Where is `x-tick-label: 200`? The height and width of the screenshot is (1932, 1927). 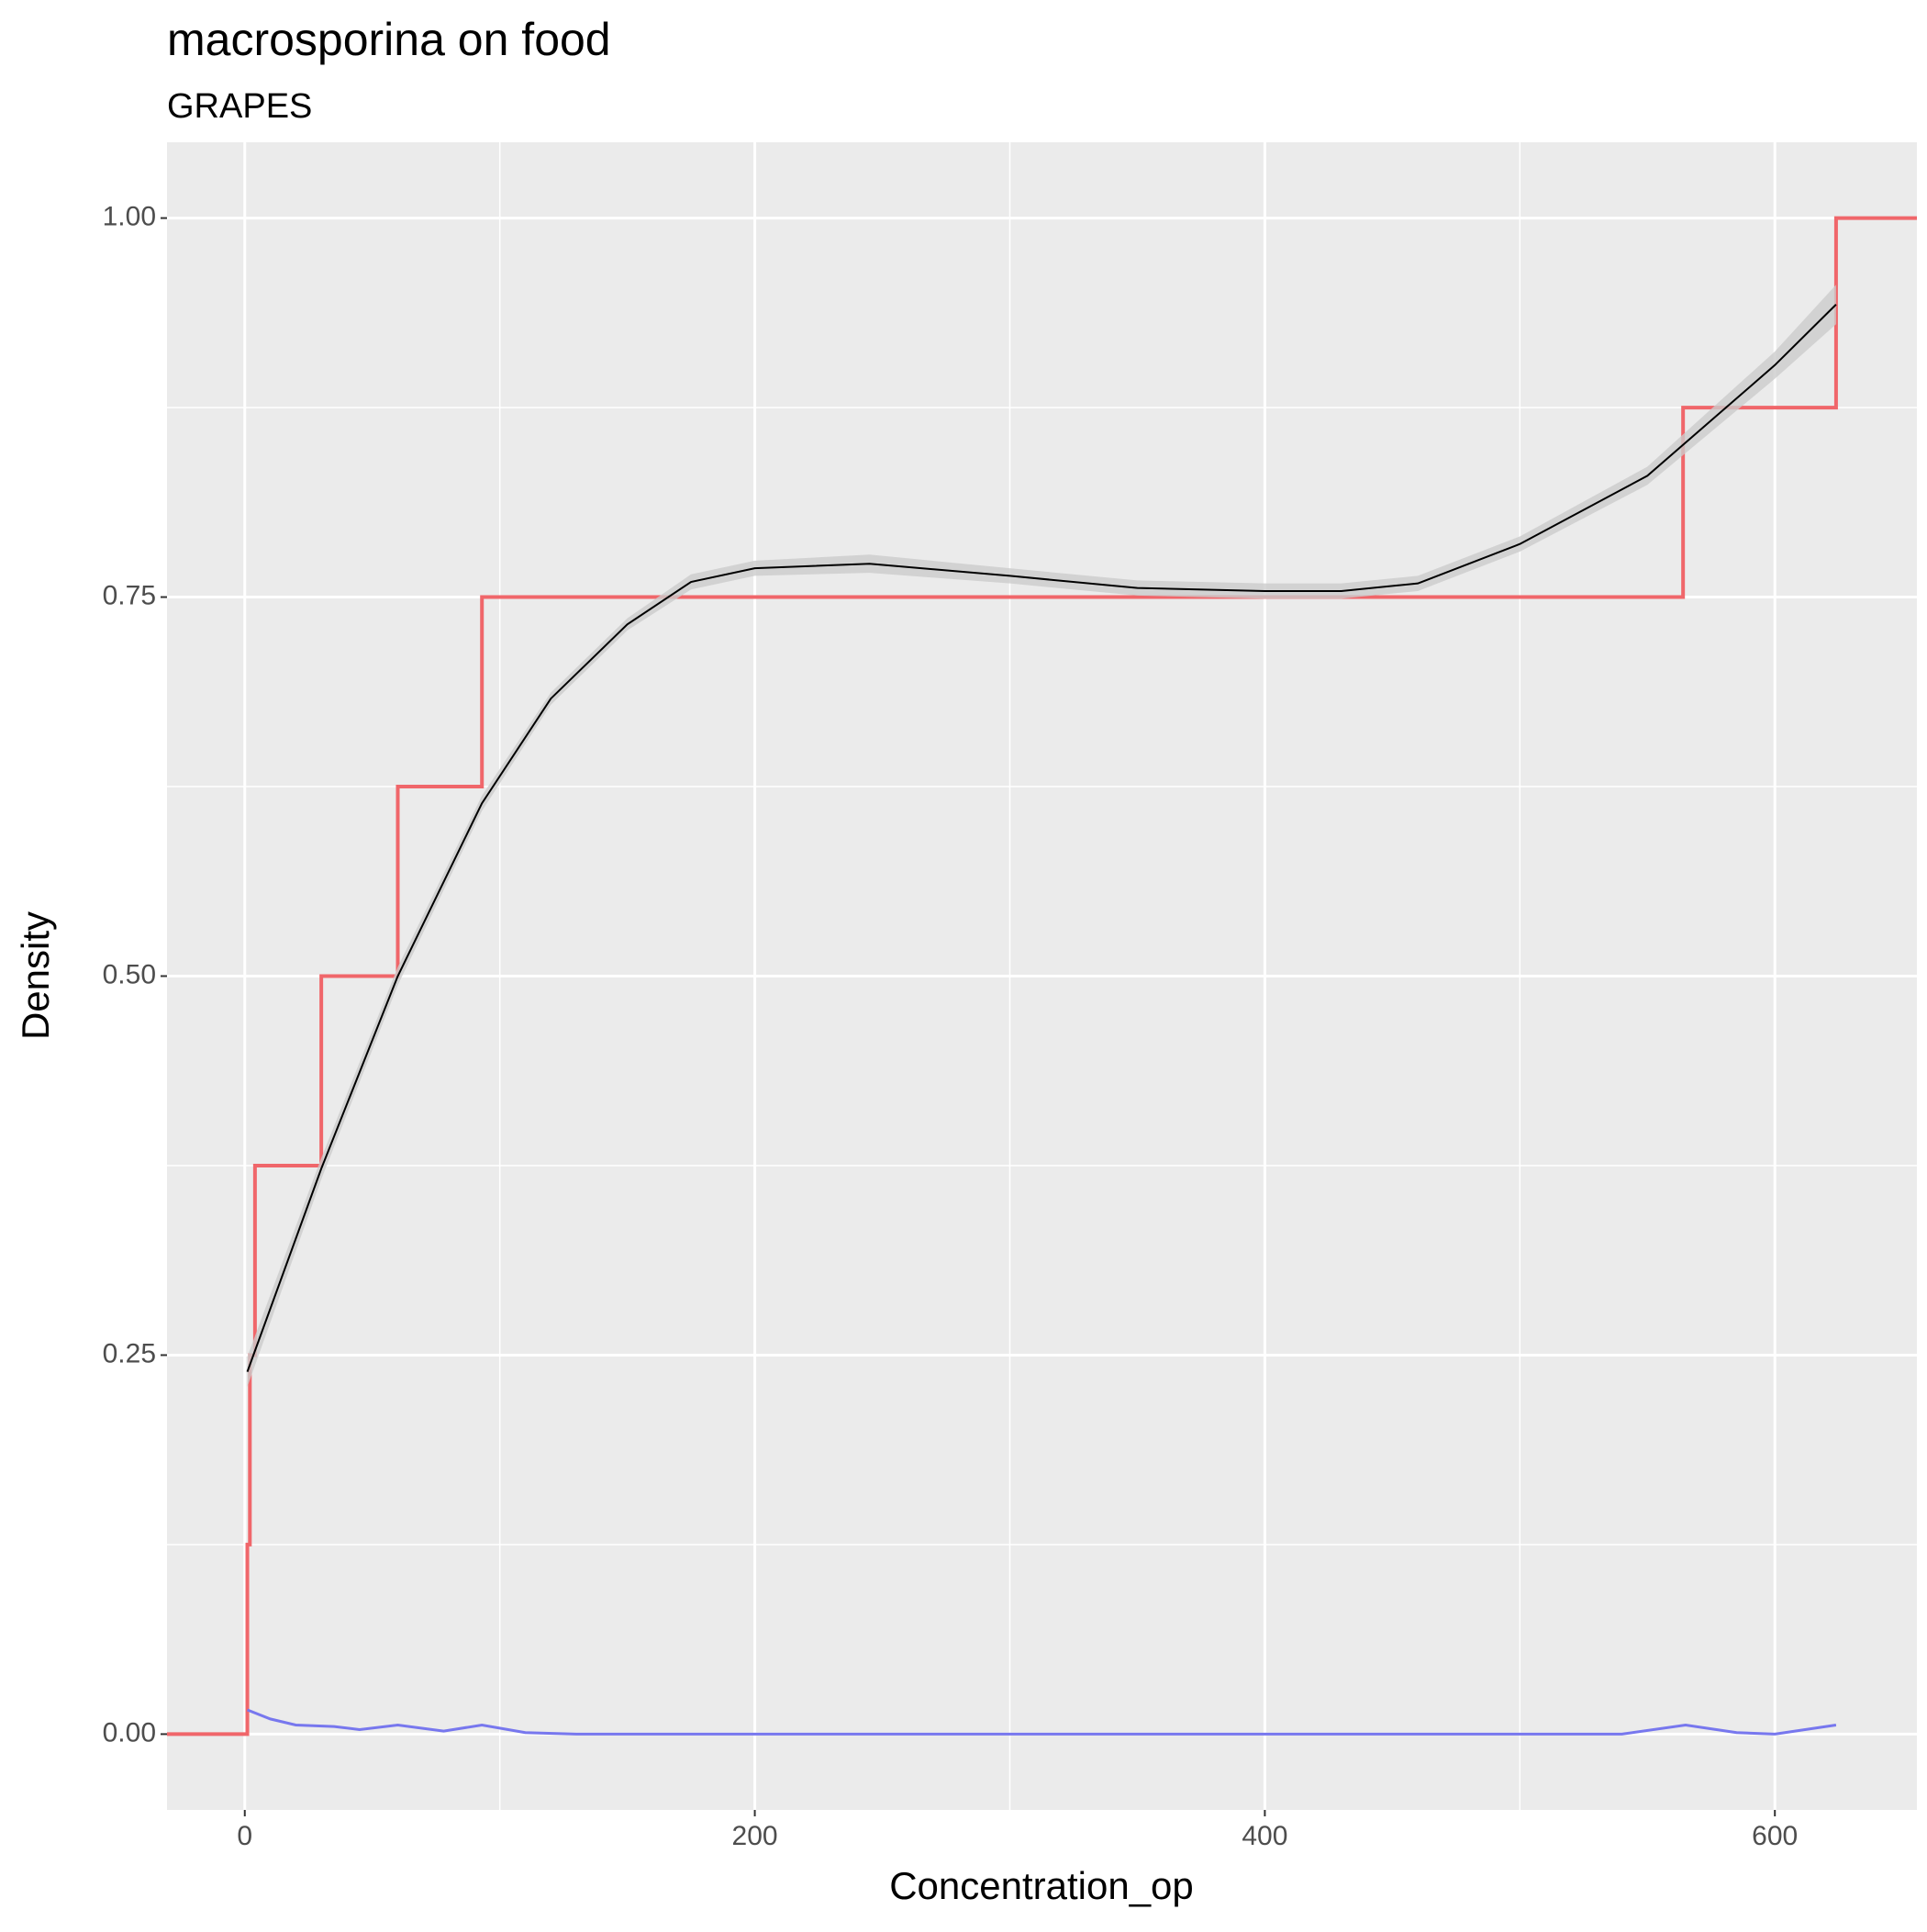 x-tick-label: 200 is located at coordinates (755, 1836).